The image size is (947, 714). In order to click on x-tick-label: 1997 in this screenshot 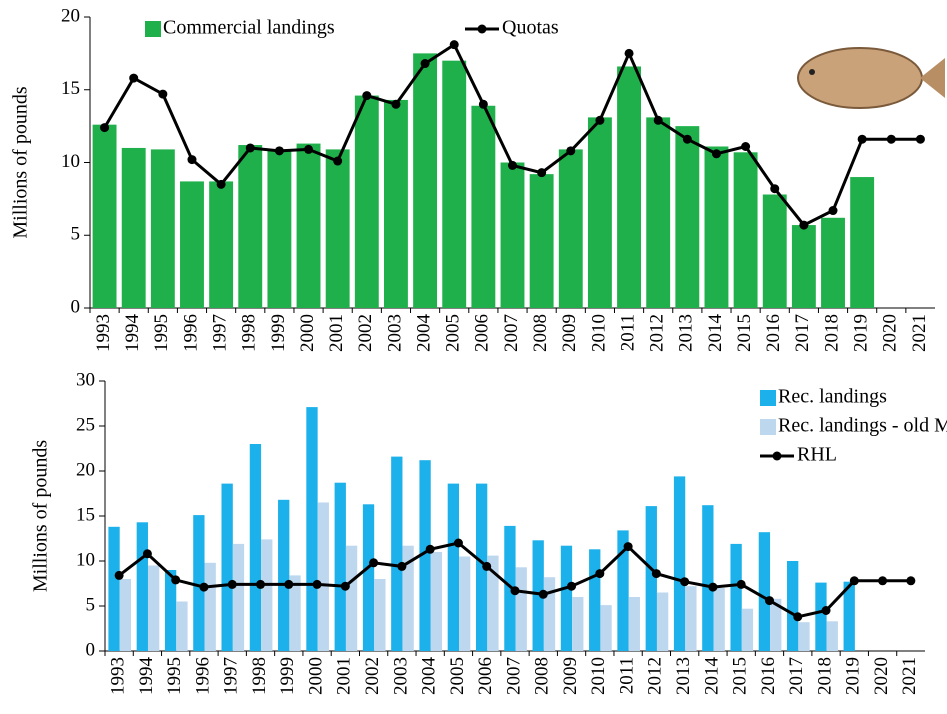, I will do `click(219, 333)`.